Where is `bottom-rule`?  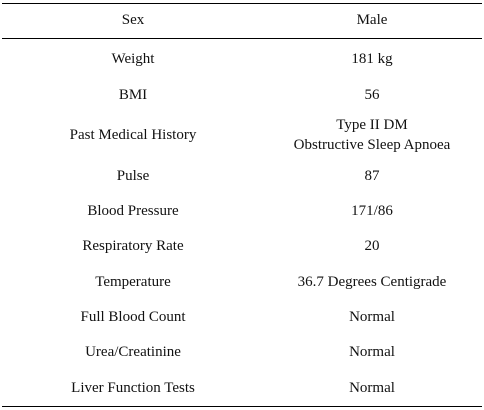
bottom-rule is located at coordinates (242, 406).